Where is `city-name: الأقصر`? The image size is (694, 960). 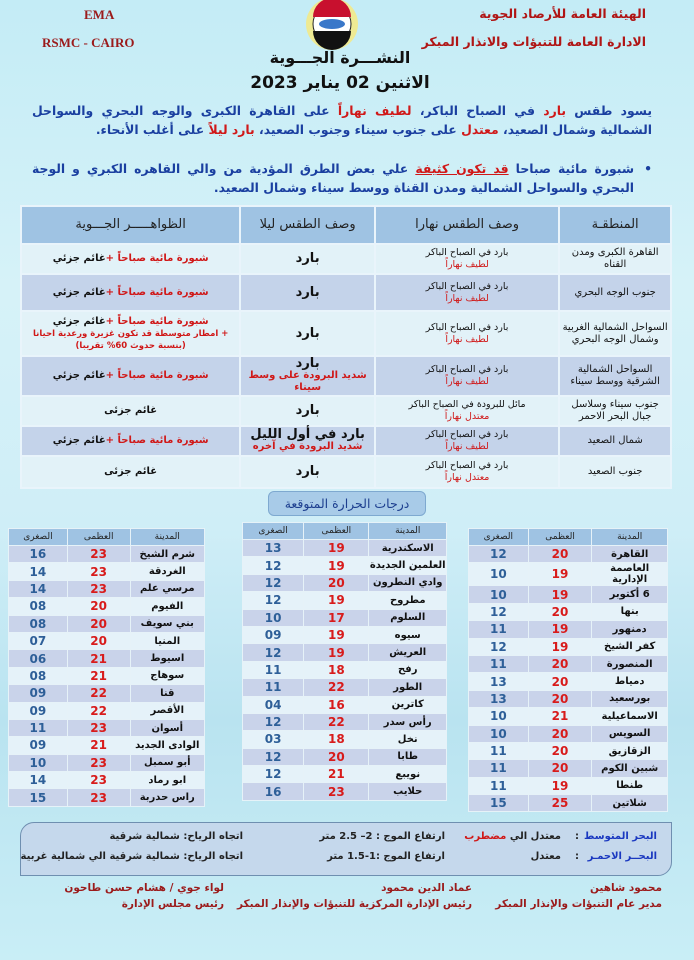
city-name: الأقصر is located at coordinates (167, 710).